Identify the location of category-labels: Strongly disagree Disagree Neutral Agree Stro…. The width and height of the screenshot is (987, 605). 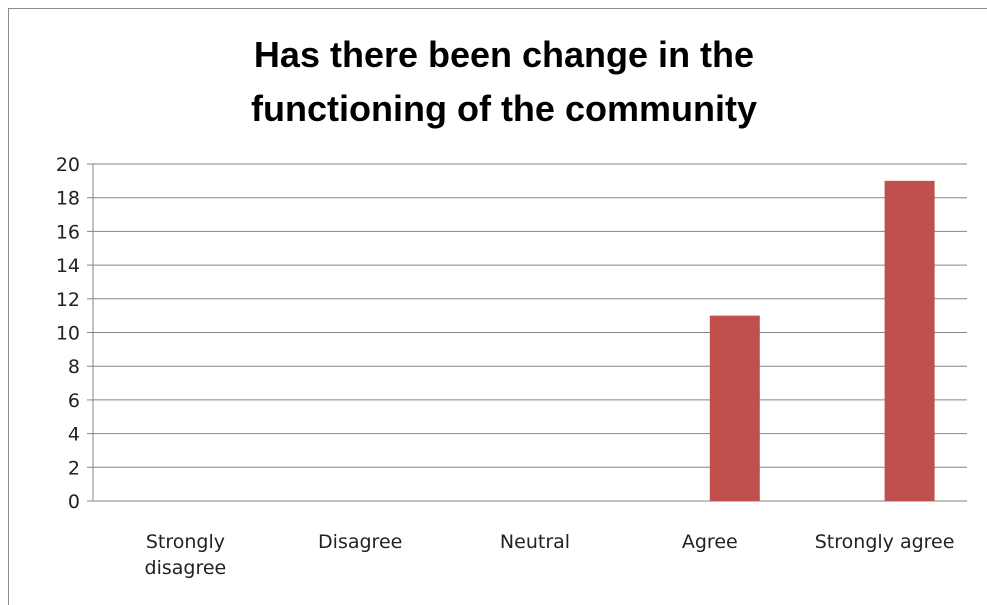
(550, 555).